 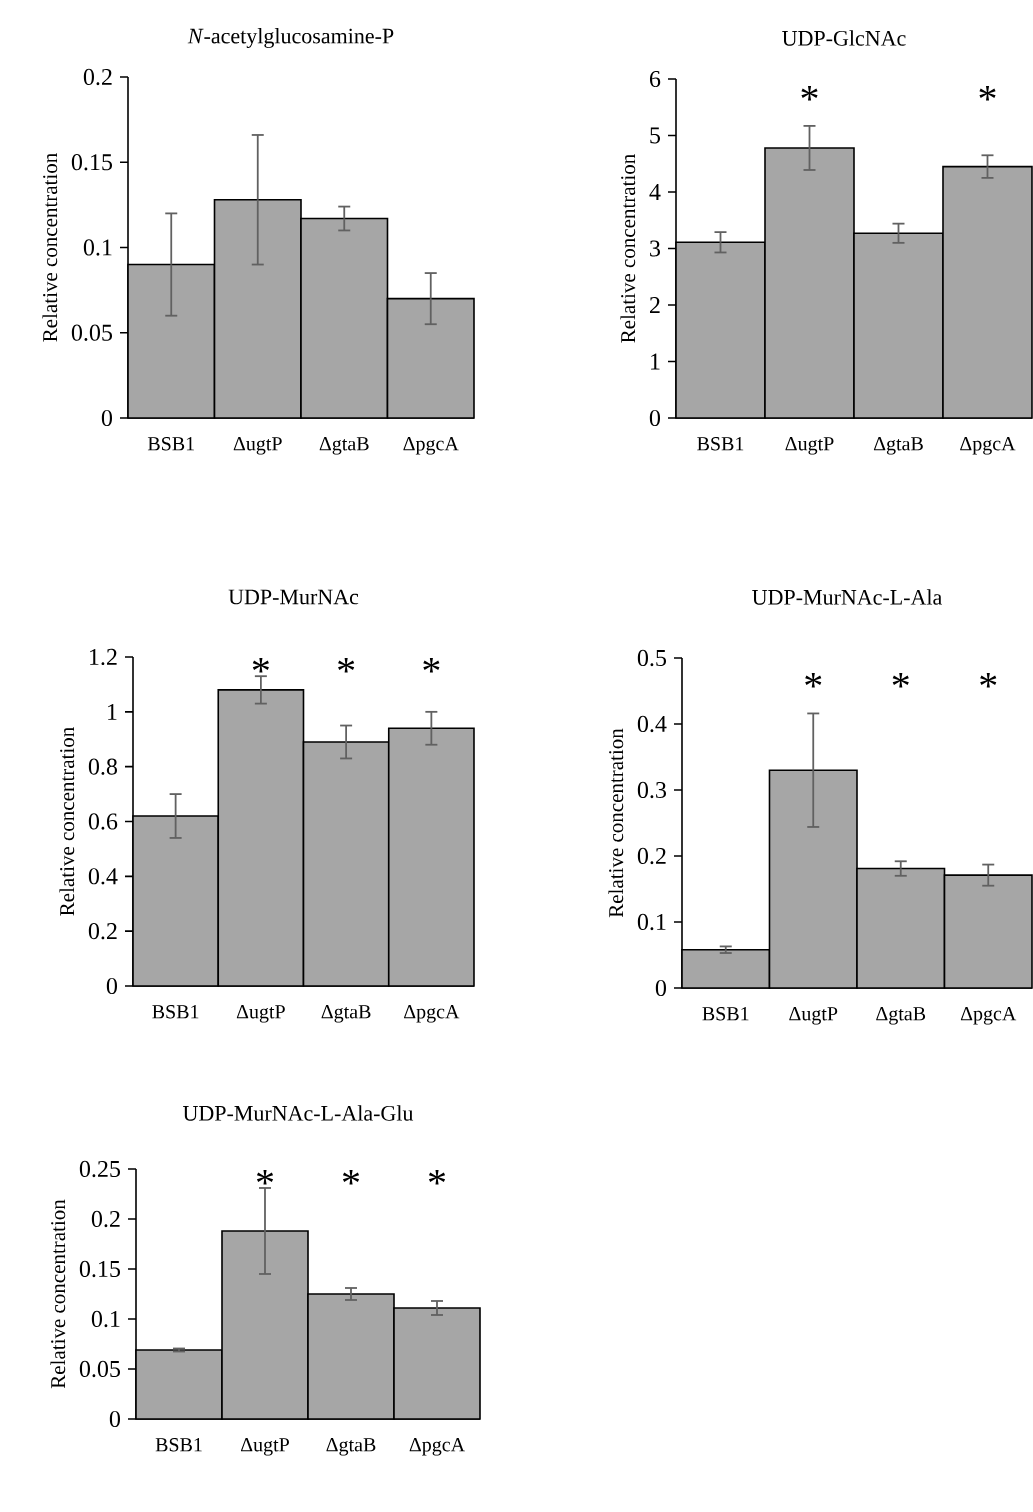 What do you see at coordinates (103, 821) in the screenshot?
I see `y-tick-label: 0.6` at bounding box center [103, 821].